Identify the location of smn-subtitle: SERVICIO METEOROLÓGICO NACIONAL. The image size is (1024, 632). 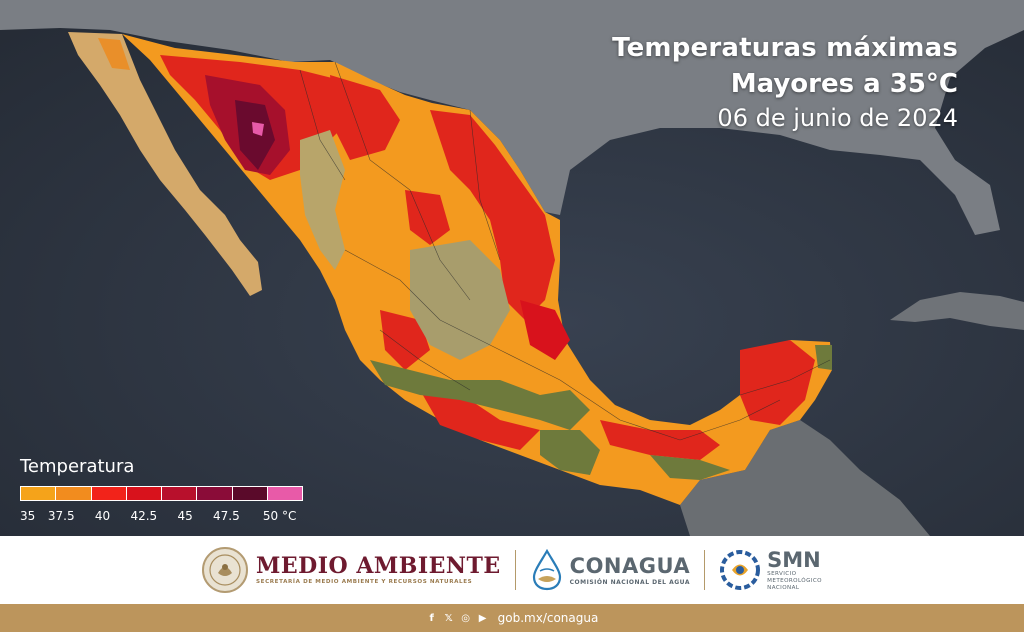
(794, 581).